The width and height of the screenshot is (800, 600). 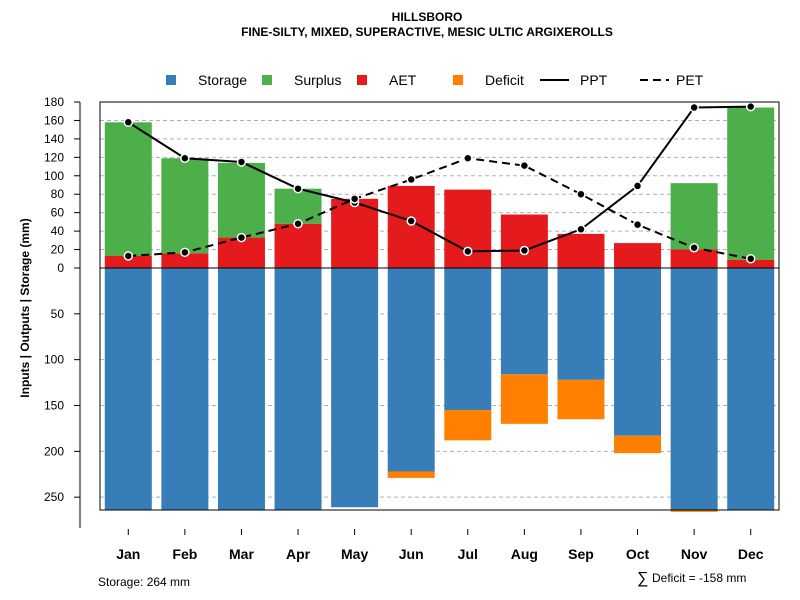 What do you see at coordinates (58, 213) in the screenshot?
I see `y-tick-label: 60` at bounding box center [58, 213].